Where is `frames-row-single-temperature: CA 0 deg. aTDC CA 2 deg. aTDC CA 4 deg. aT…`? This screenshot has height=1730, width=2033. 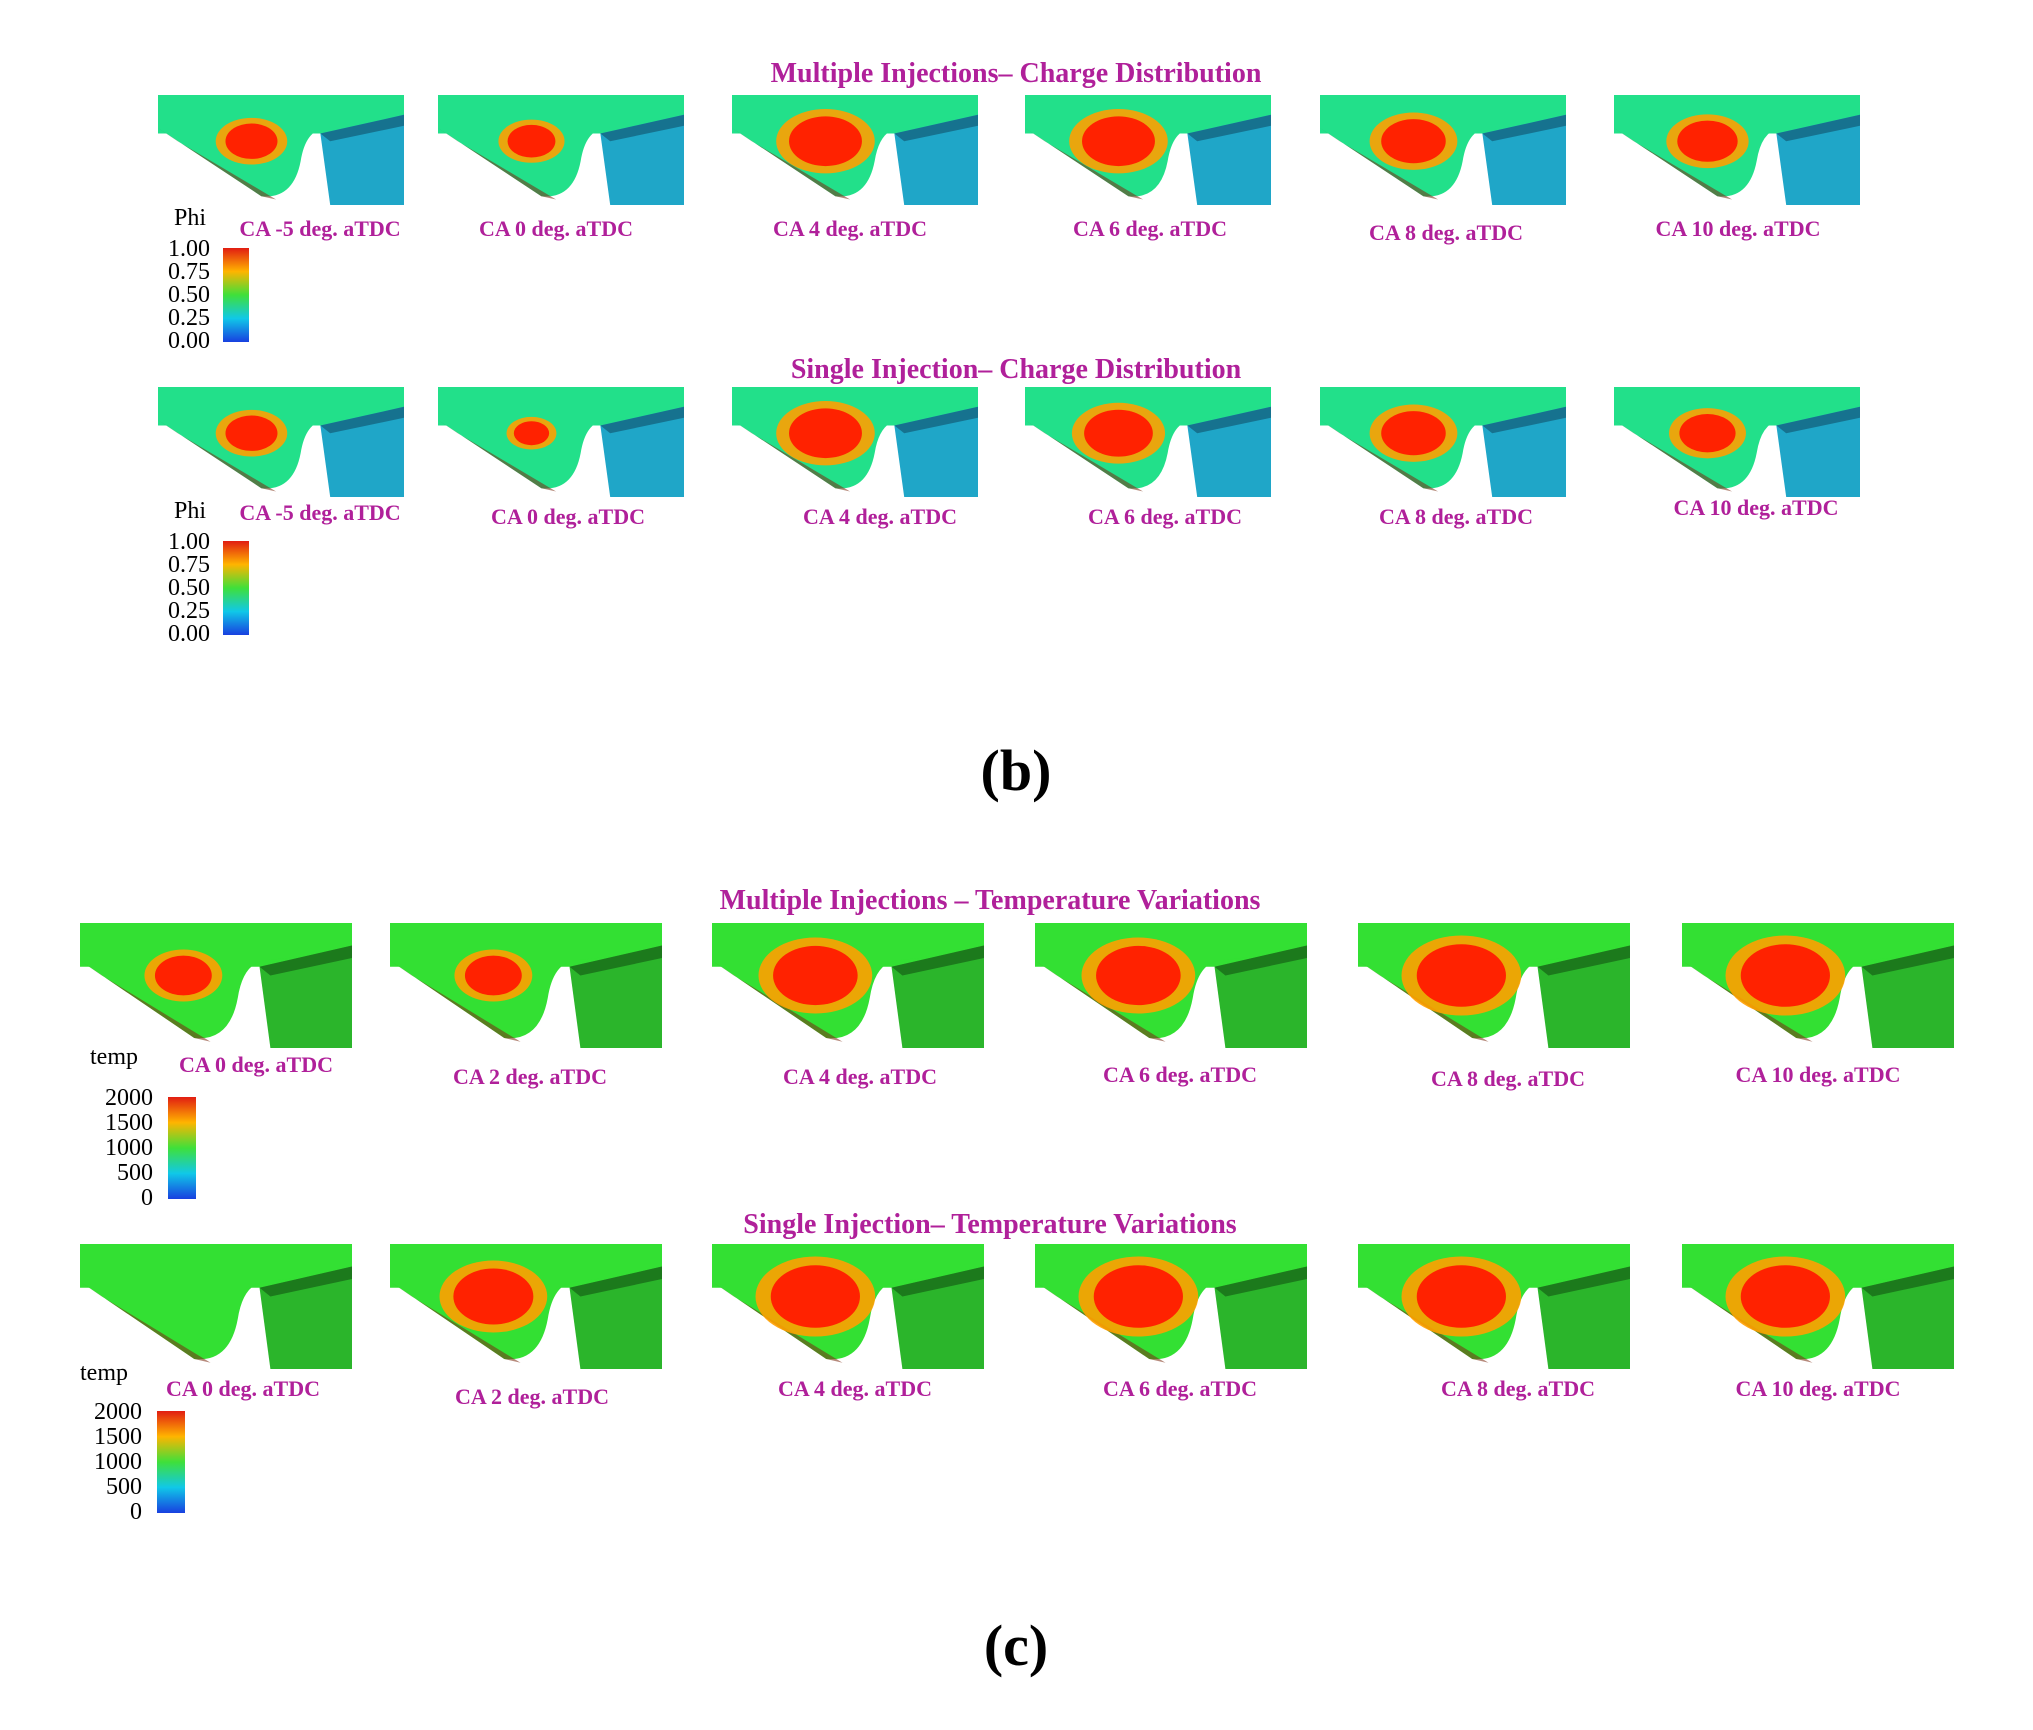
frames-row-single-temperature: CA 0 deg. aTDC CA 2 deg. aTDC CA 4 deg. aT… is located at coordinates (1017, 1326).